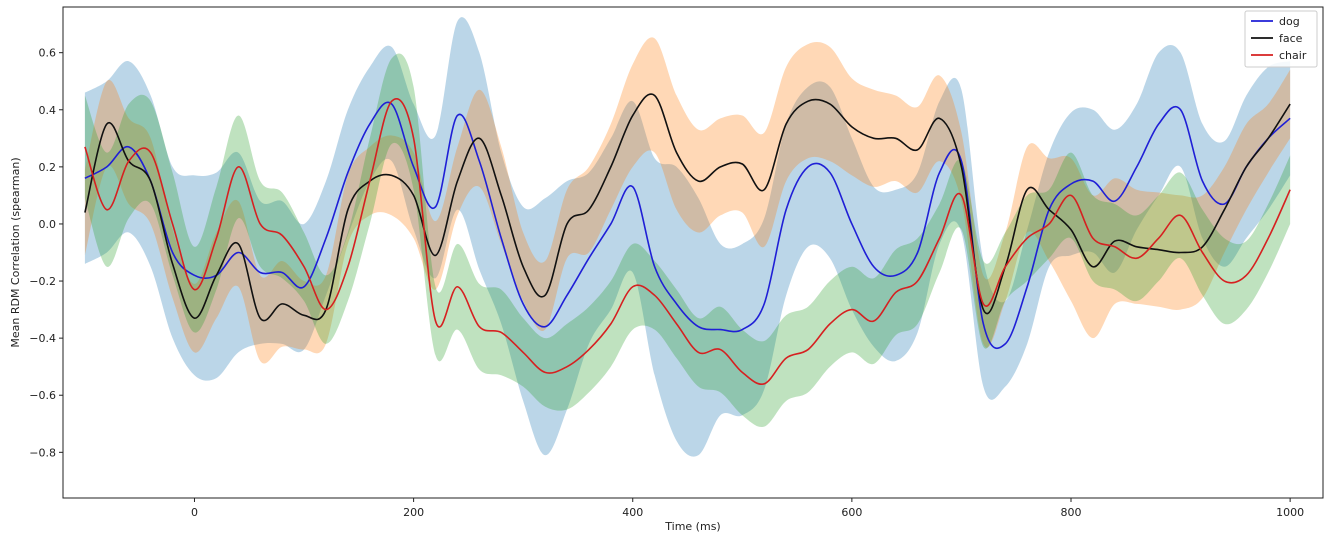 This screenshot has height=543, width=1329. I want to click on legend: dog face chair, so click(1281, 39).